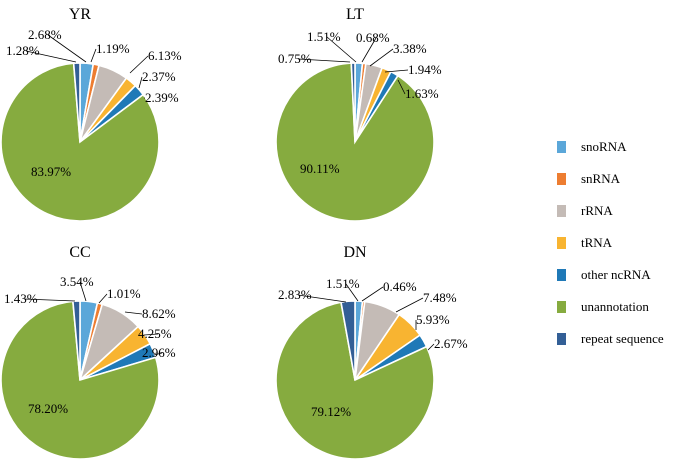 Image resolution: width=700 pixels, height=465 pixels. What do you see at coordinates (320, 168) in the screenshot?
I see `data-label-unannotation: 90.11%` at bounding box center [320, 168].